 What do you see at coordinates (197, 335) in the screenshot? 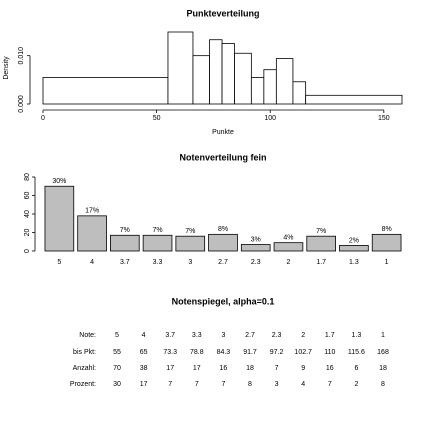
I see `table-cell: 3.3` at bounding box center [197, 335].